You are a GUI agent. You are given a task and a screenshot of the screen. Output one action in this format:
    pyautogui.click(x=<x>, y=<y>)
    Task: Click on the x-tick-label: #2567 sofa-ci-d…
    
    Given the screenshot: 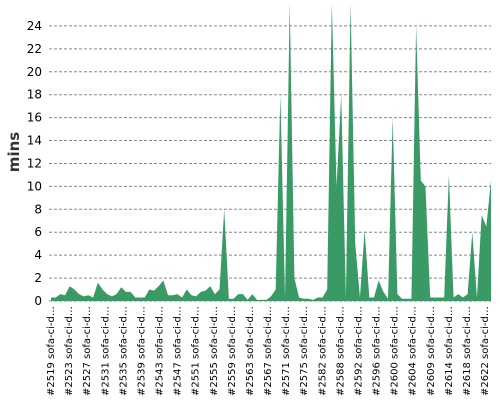 What is the action you would take?
    pyautogui.click(x=268, y=351)
    